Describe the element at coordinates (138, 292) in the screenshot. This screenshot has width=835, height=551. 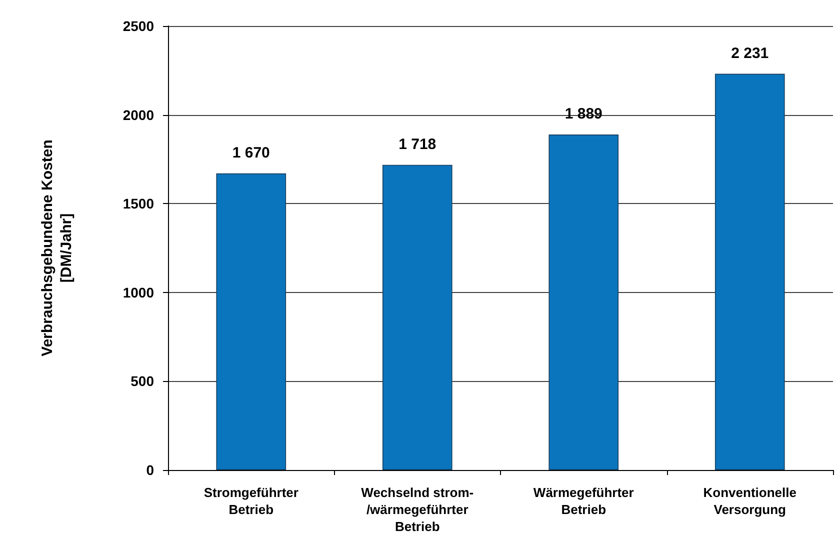
I see `y-tick-label: 1000` at that location.